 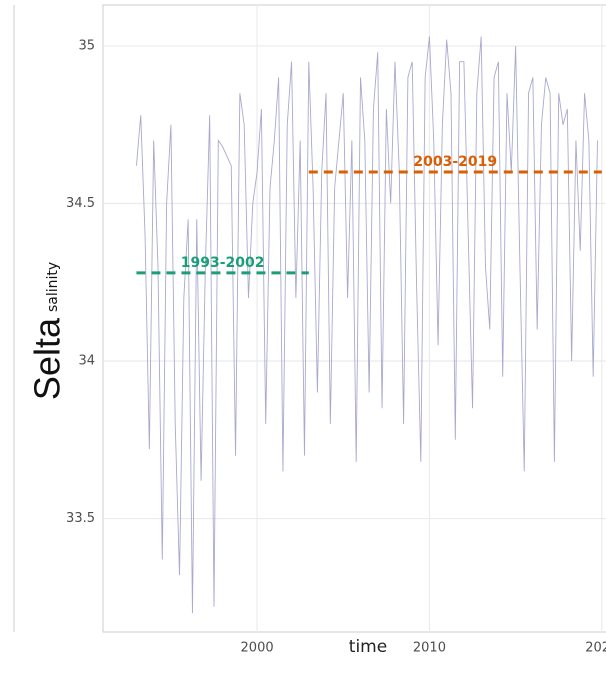 I want to click on y-axis-title-group: Selta salinity, so click(x=47, y=331).